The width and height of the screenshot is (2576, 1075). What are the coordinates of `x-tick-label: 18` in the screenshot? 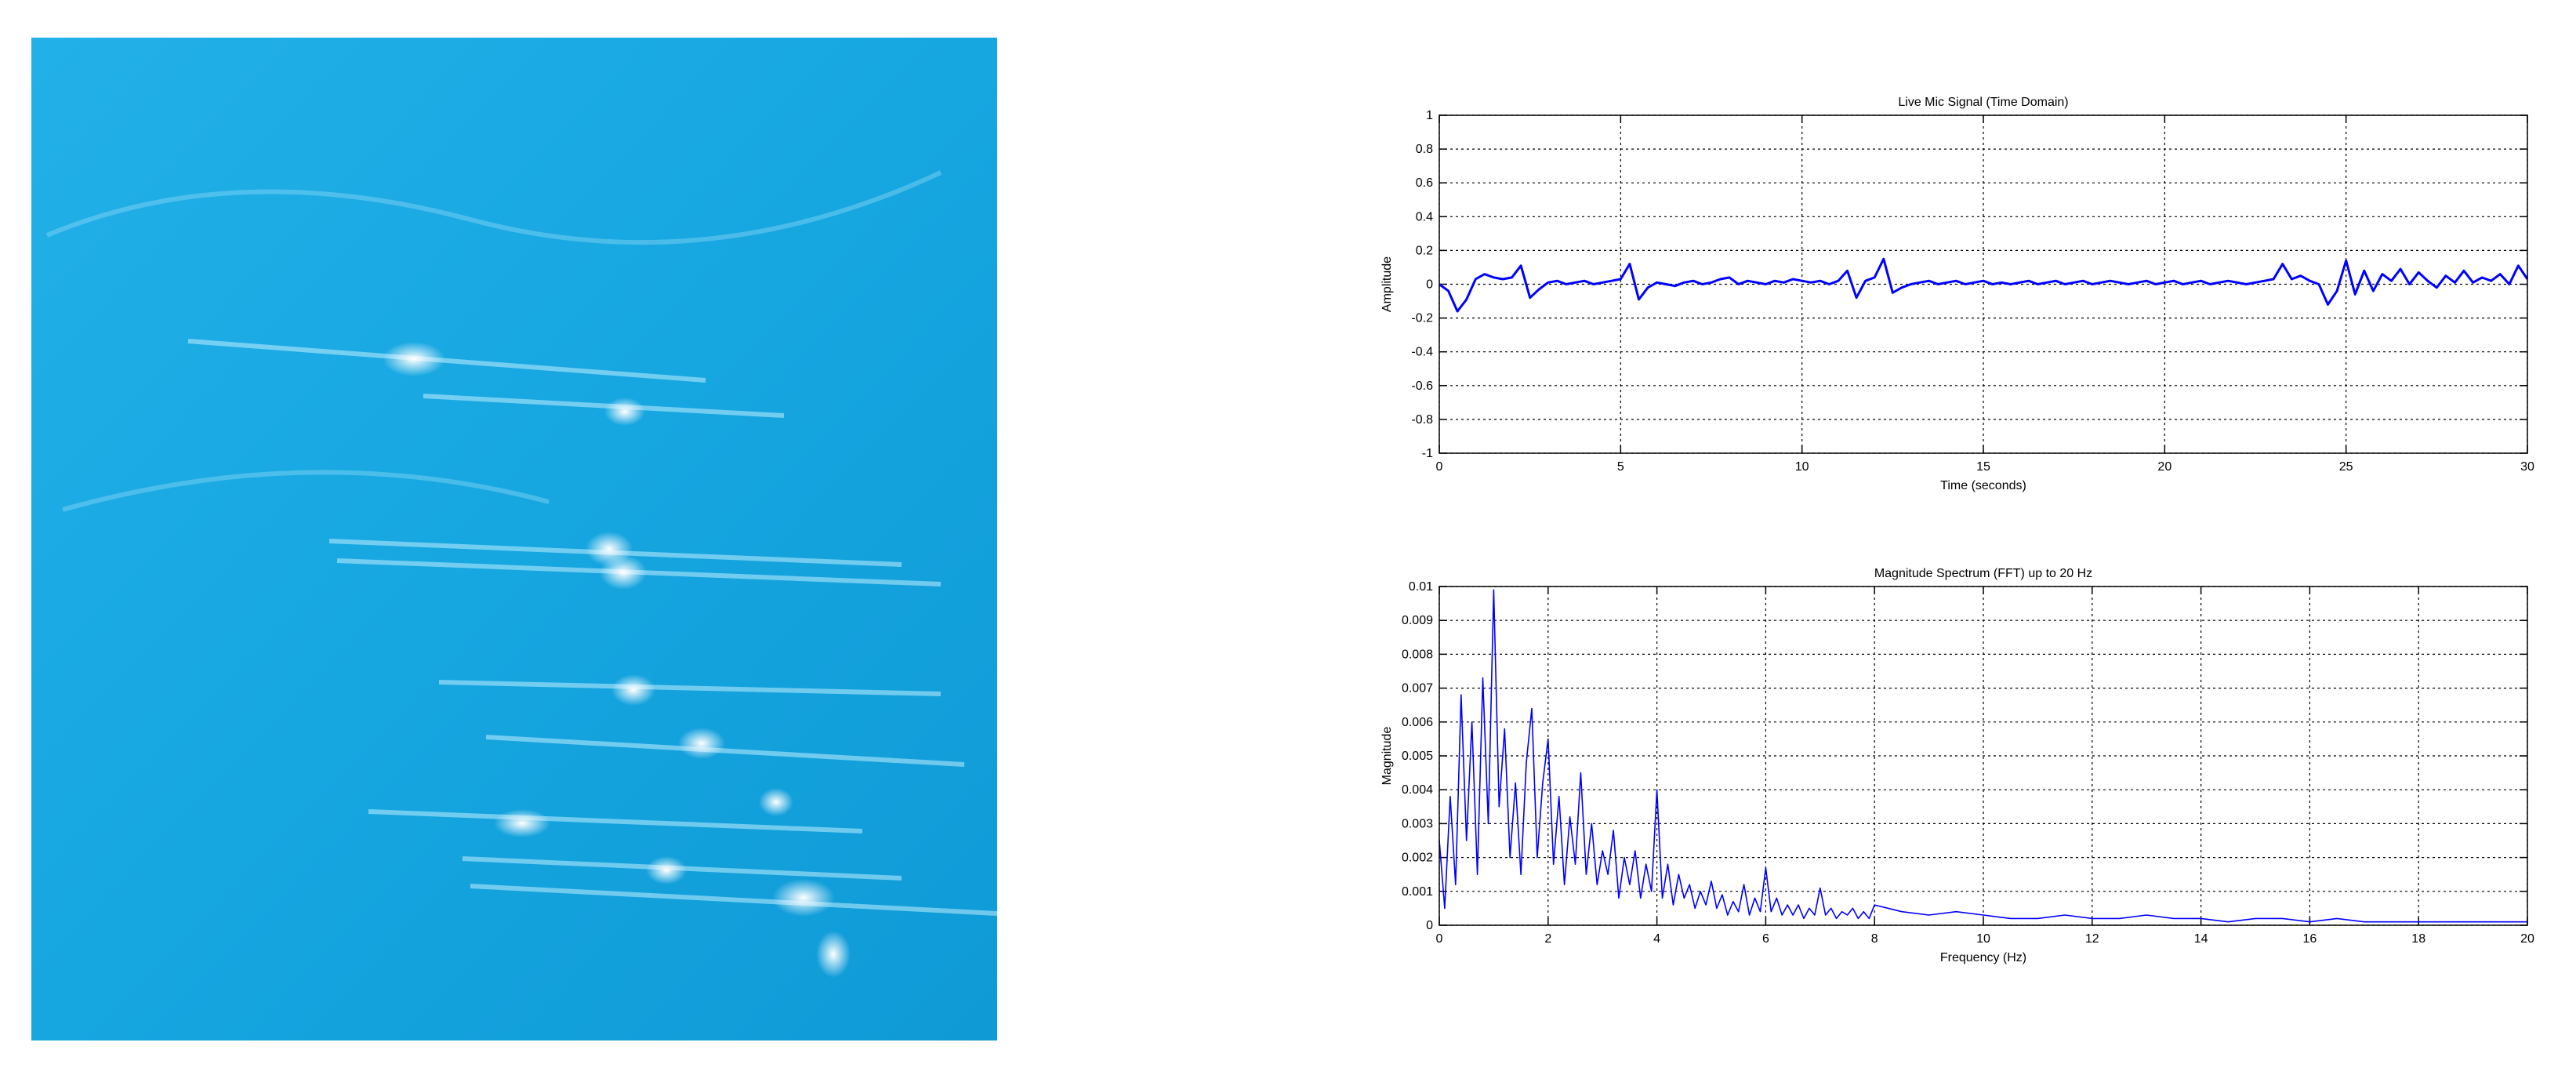 It's located at (2418, 939).